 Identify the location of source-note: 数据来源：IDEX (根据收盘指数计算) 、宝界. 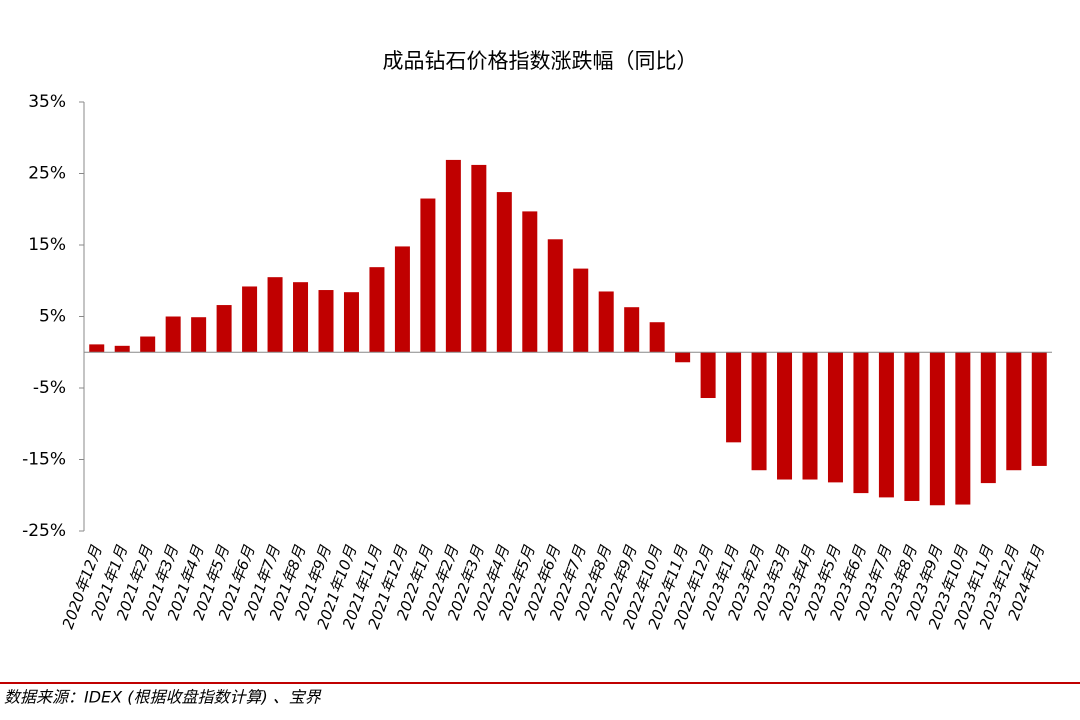
(163, 697).